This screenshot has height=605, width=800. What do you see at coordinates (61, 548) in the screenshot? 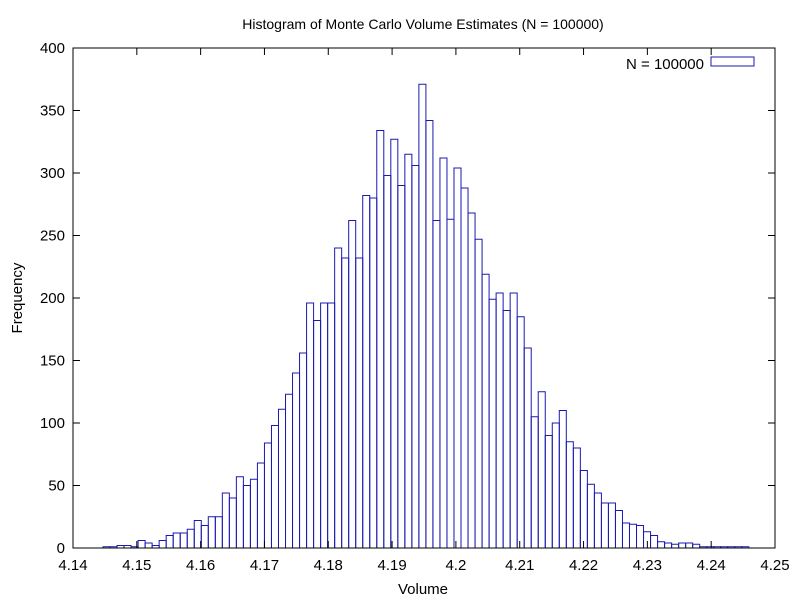
I see `y-tick-label: 0` at bounding box center [61, 548].